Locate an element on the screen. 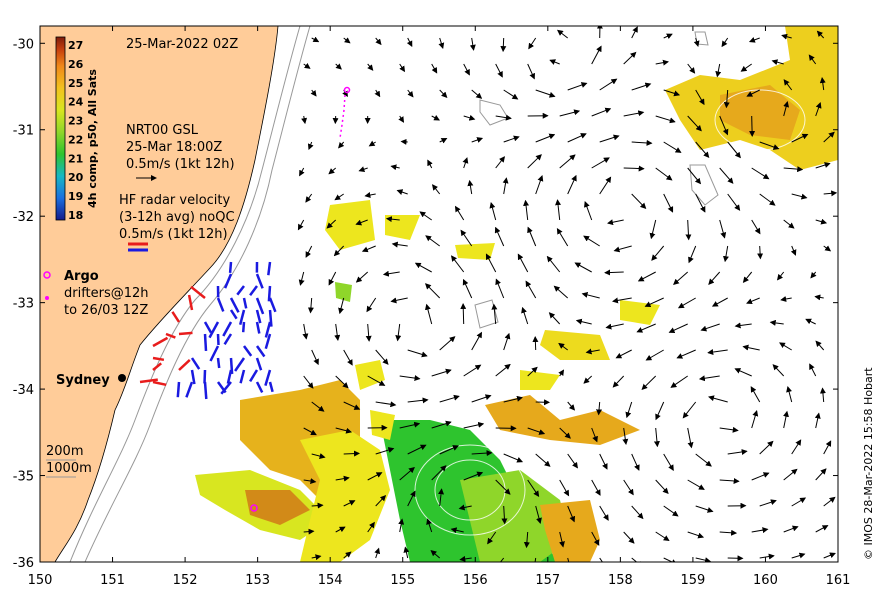 The width and height of the screenshot is (880, 604). sst-patch-c is located at coordinates (475, 251).